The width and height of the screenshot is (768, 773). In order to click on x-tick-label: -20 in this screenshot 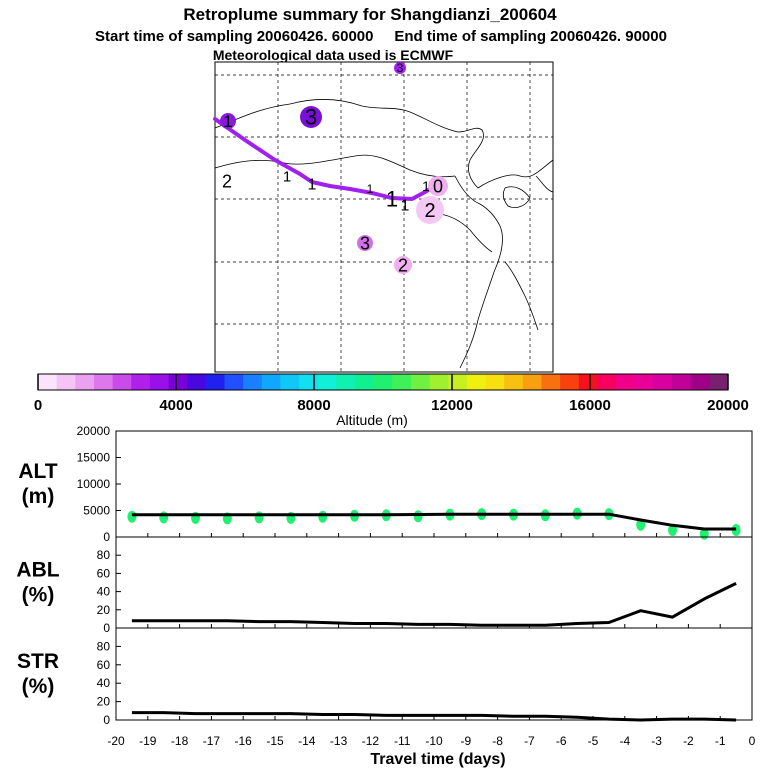, I will do `click(116, 741)`.